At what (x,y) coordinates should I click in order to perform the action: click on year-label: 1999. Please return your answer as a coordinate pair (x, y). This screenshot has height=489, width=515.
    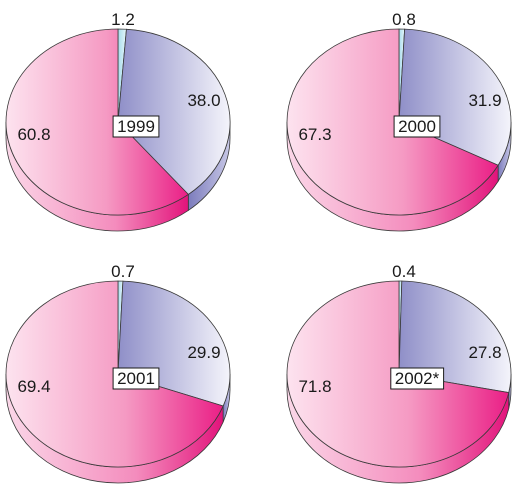
    Looking at the image, I should click on (136, 126).